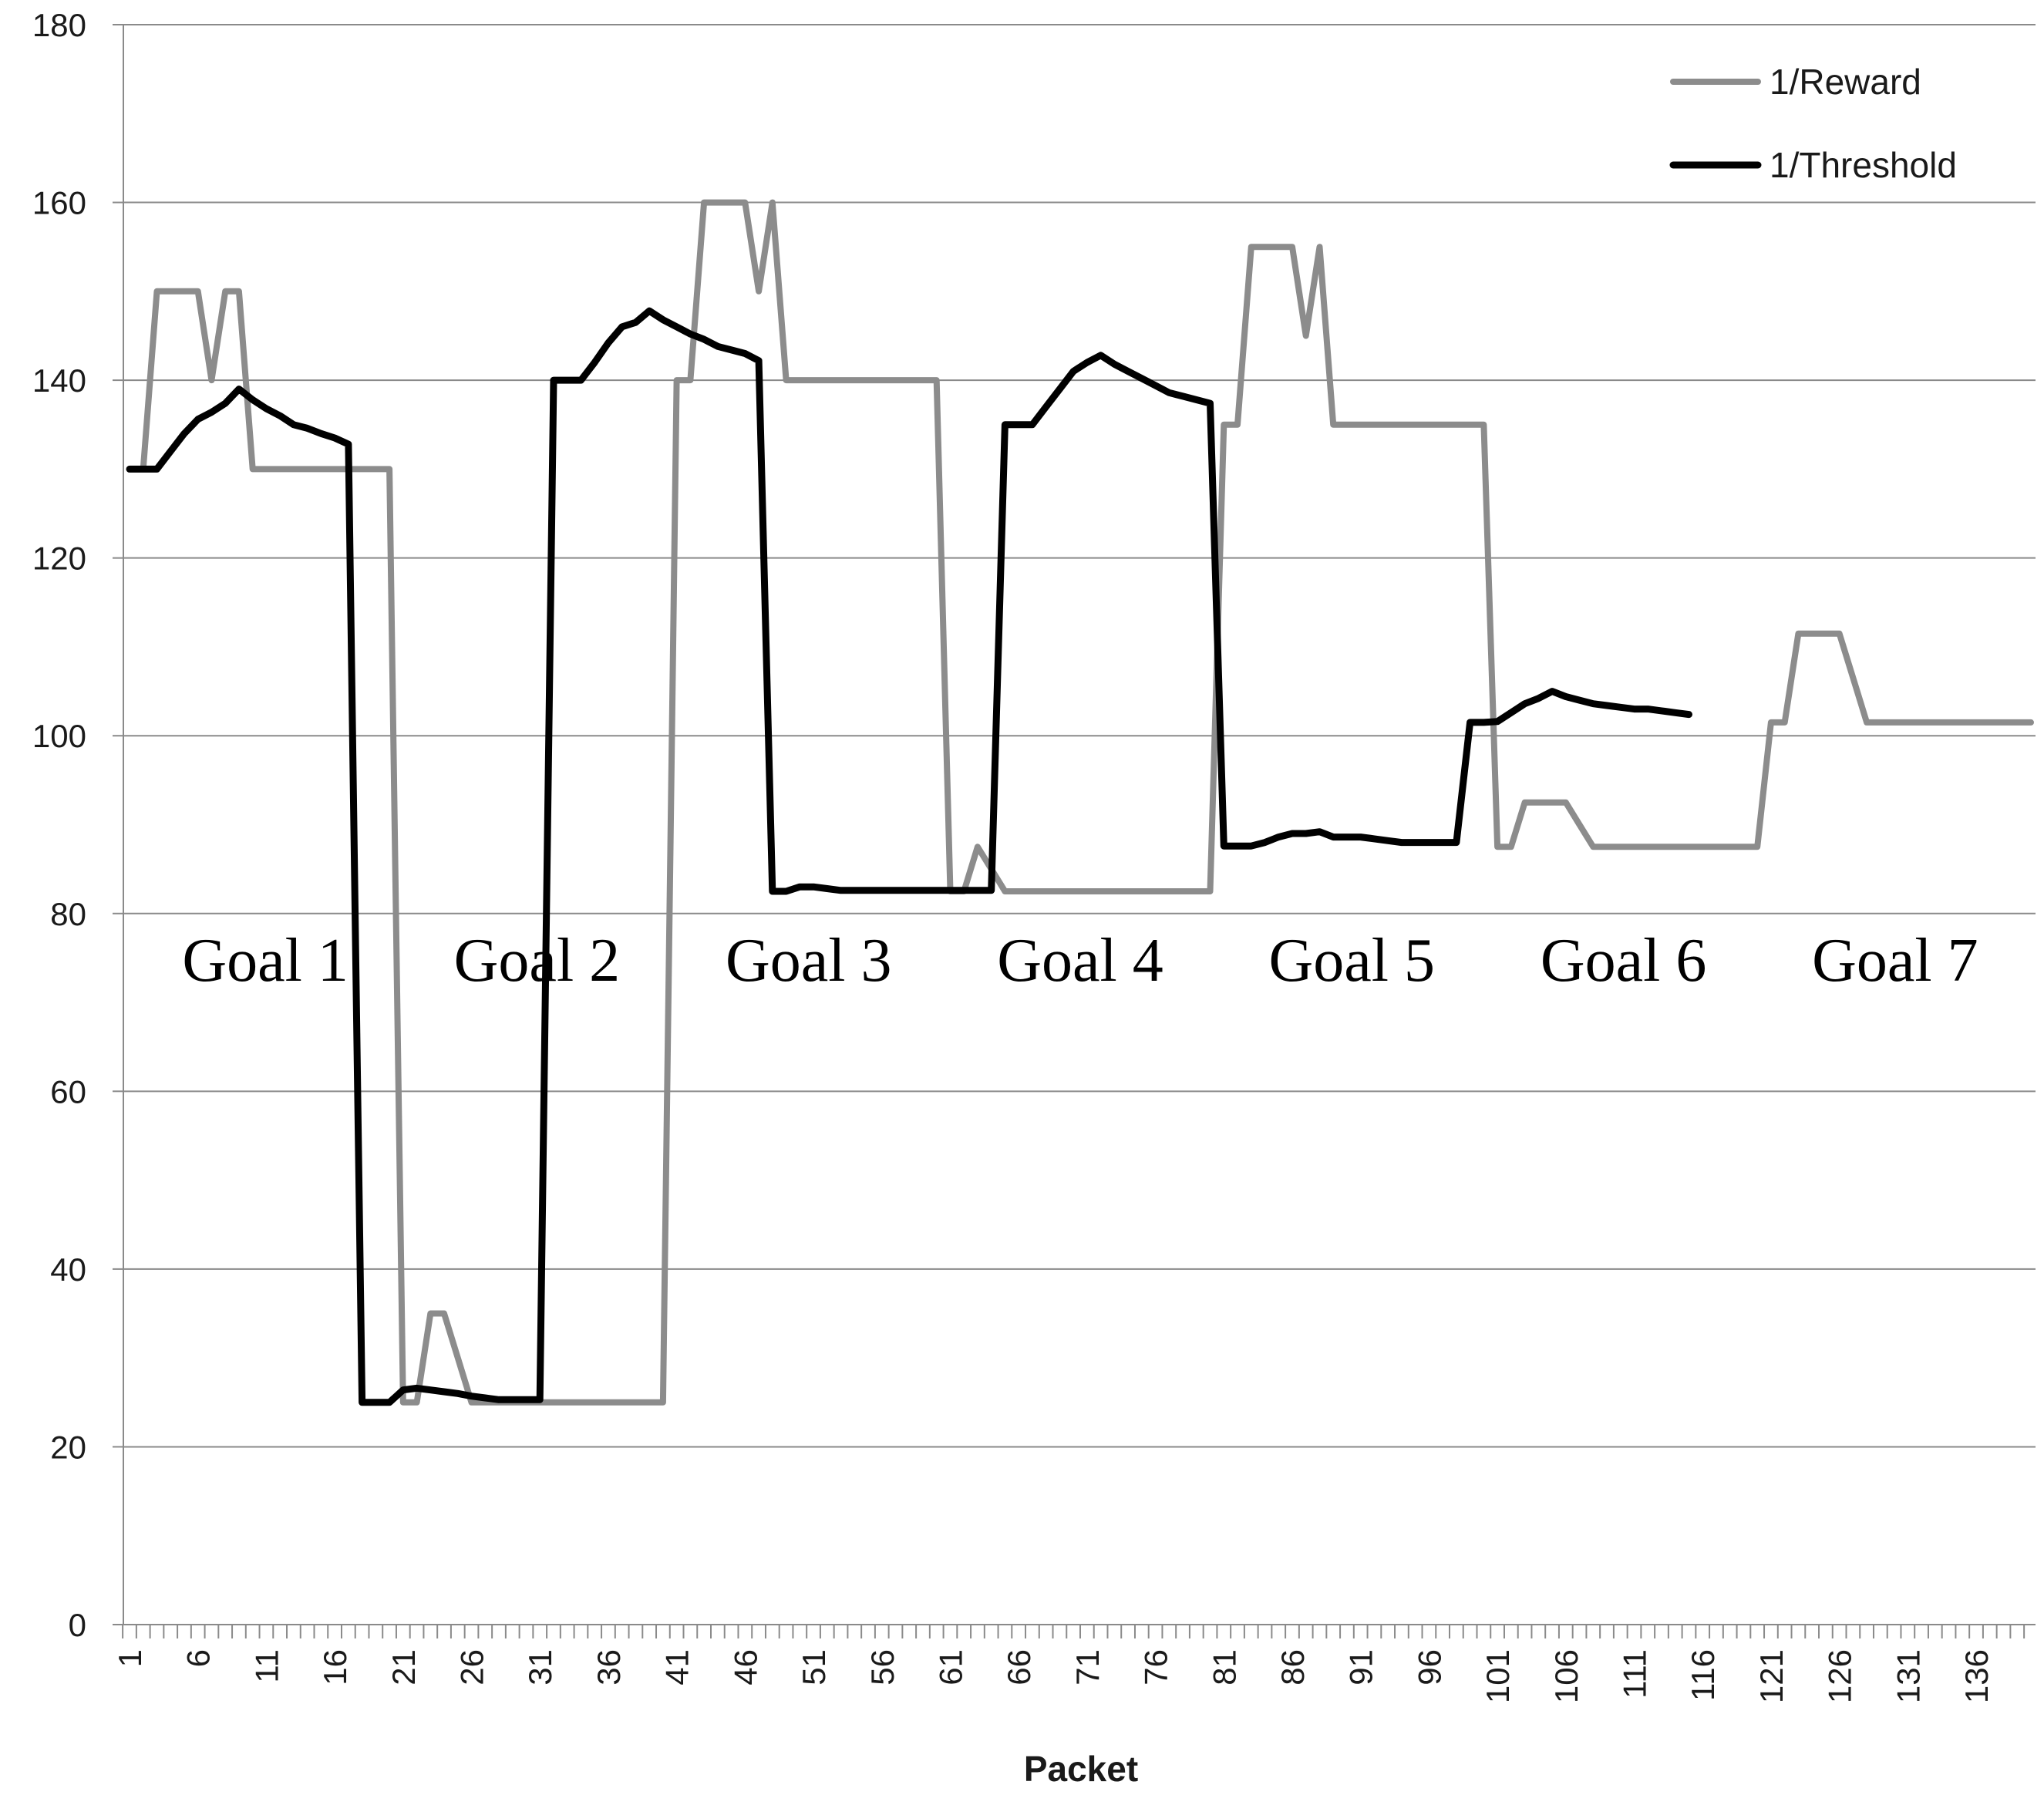 This screenshot has height=1795, width=2044. I want to click on x-tick-label: 31, so click(540, 1667).